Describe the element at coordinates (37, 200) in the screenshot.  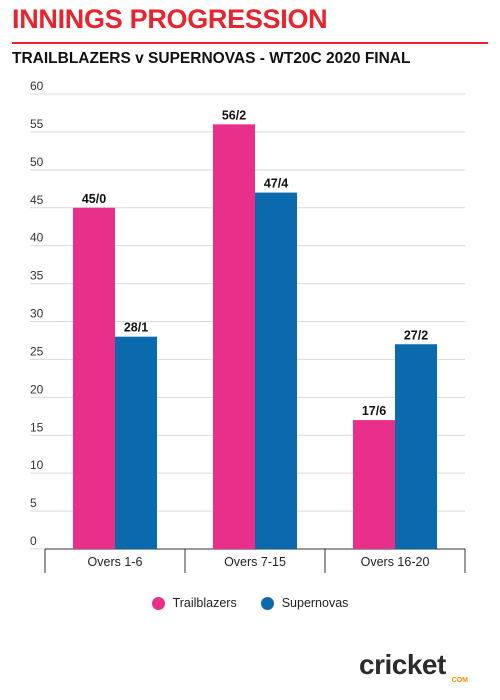
I see `y-tick-label: 45` at that location.